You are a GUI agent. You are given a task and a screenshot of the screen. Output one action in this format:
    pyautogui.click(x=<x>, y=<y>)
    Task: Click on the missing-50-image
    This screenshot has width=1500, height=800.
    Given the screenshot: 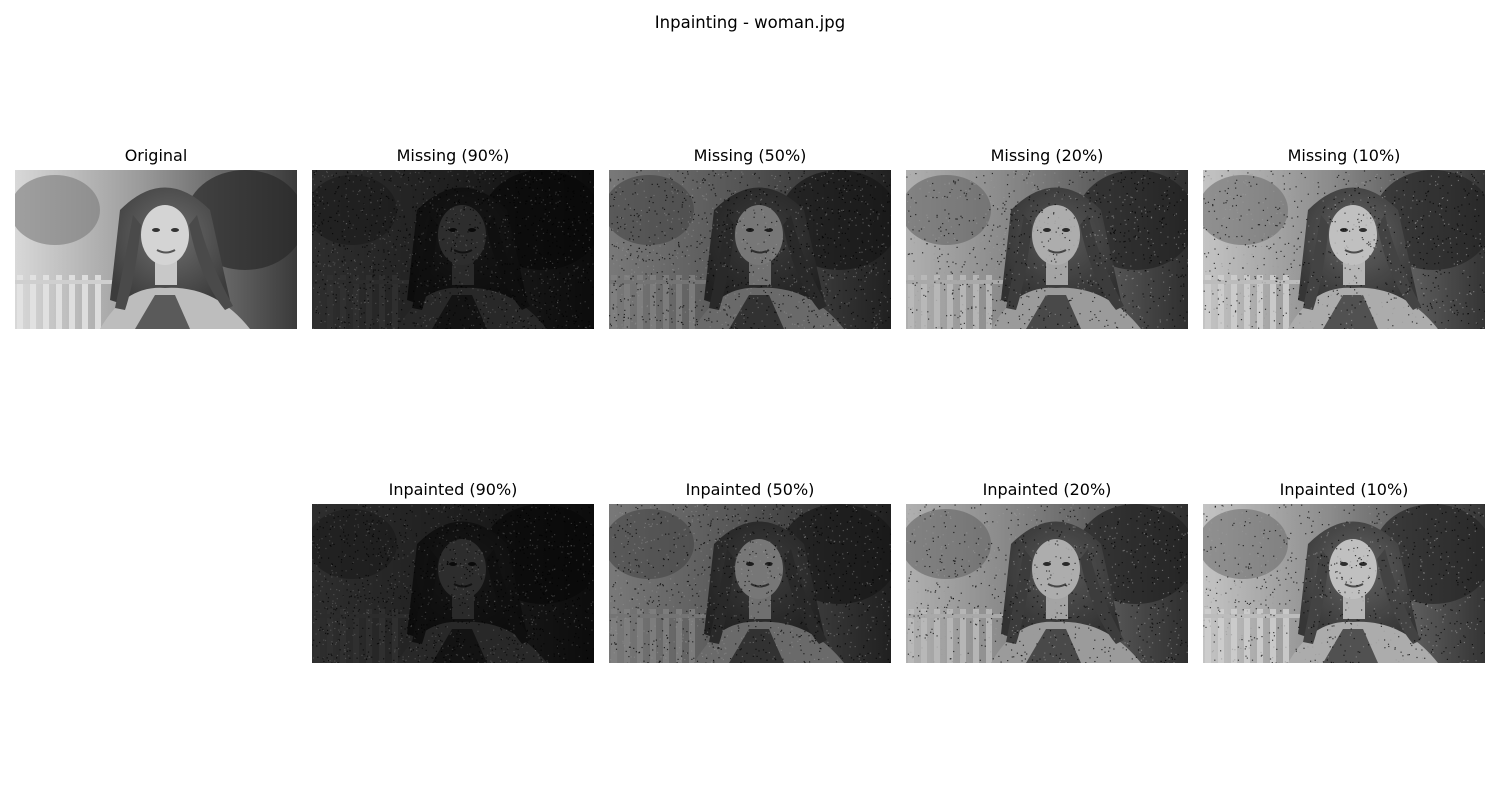 What is the action you would take?
    pyautogui.click(x=750, y=249)
    